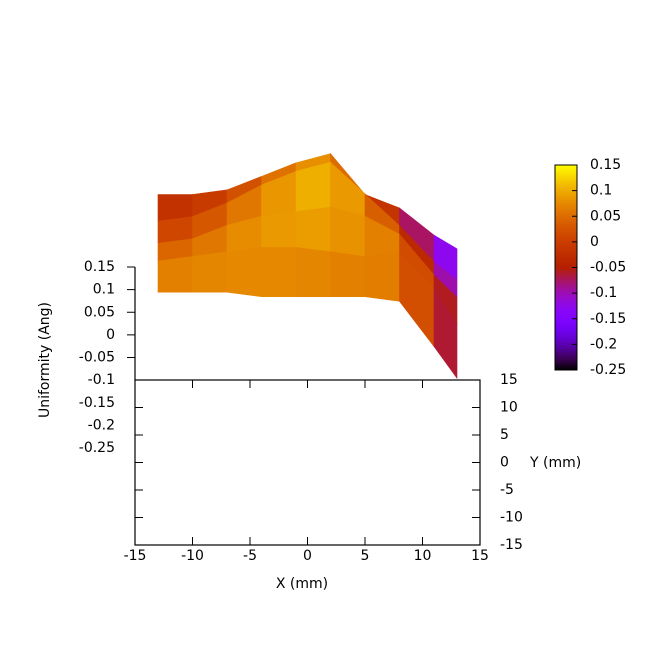 The height and width of the screenshot is (672, 672). What do you see at coordinates (97, 403) in the screenshot?
I see `z-tick-label: -0.15` at bounding box center [97, 403].